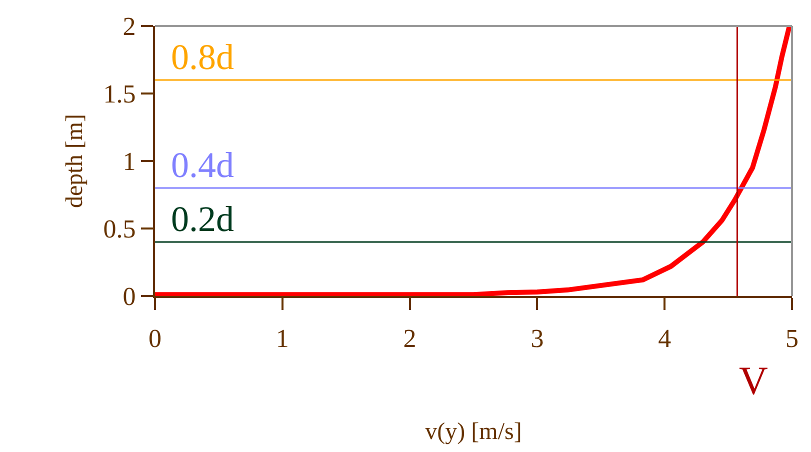 Image resolution: width=811 pixels, height=452 pixels. Describe the element at coordinates (129, 297) in the screenshot. I see `y-tick-label: 0` at that location.